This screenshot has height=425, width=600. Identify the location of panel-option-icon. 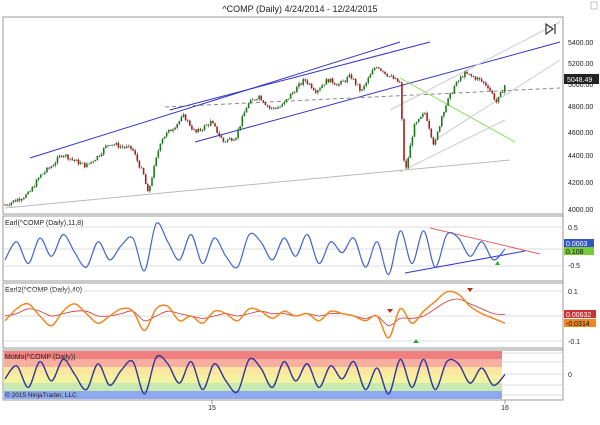
(594, 5).